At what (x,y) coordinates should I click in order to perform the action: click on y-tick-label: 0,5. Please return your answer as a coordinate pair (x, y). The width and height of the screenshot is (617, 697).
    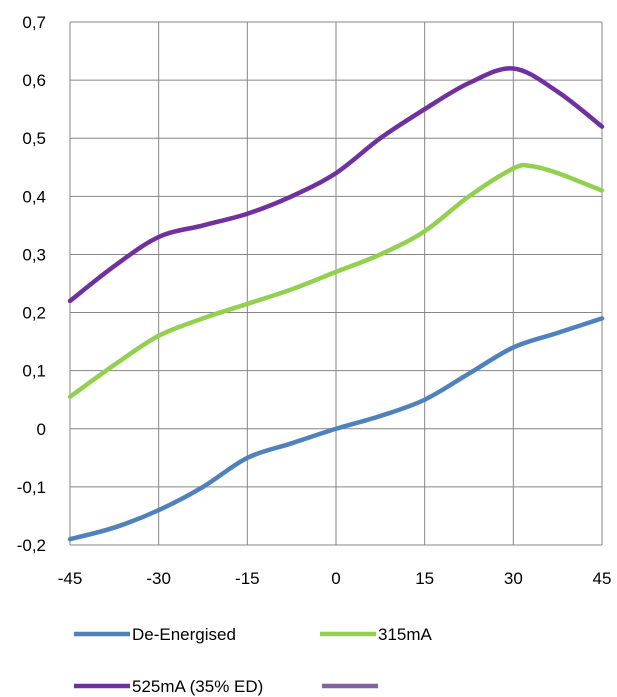
    Looking at the image, I should click on (34, 138).